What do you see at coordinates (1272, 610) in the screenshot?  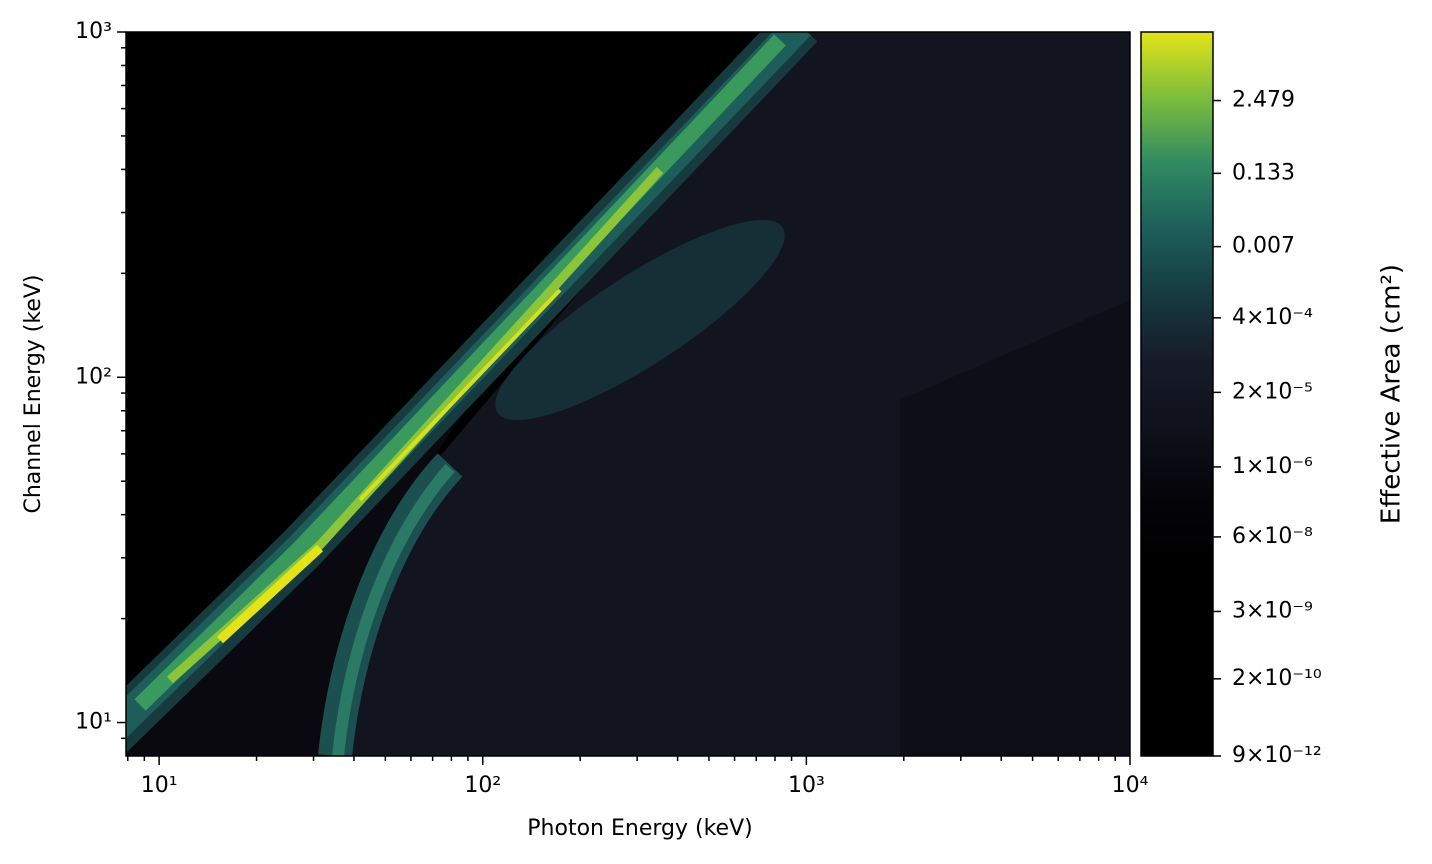 I see `colorbar-tick-label: 3×10⁻⁹` at bounding box center [1272, 610].